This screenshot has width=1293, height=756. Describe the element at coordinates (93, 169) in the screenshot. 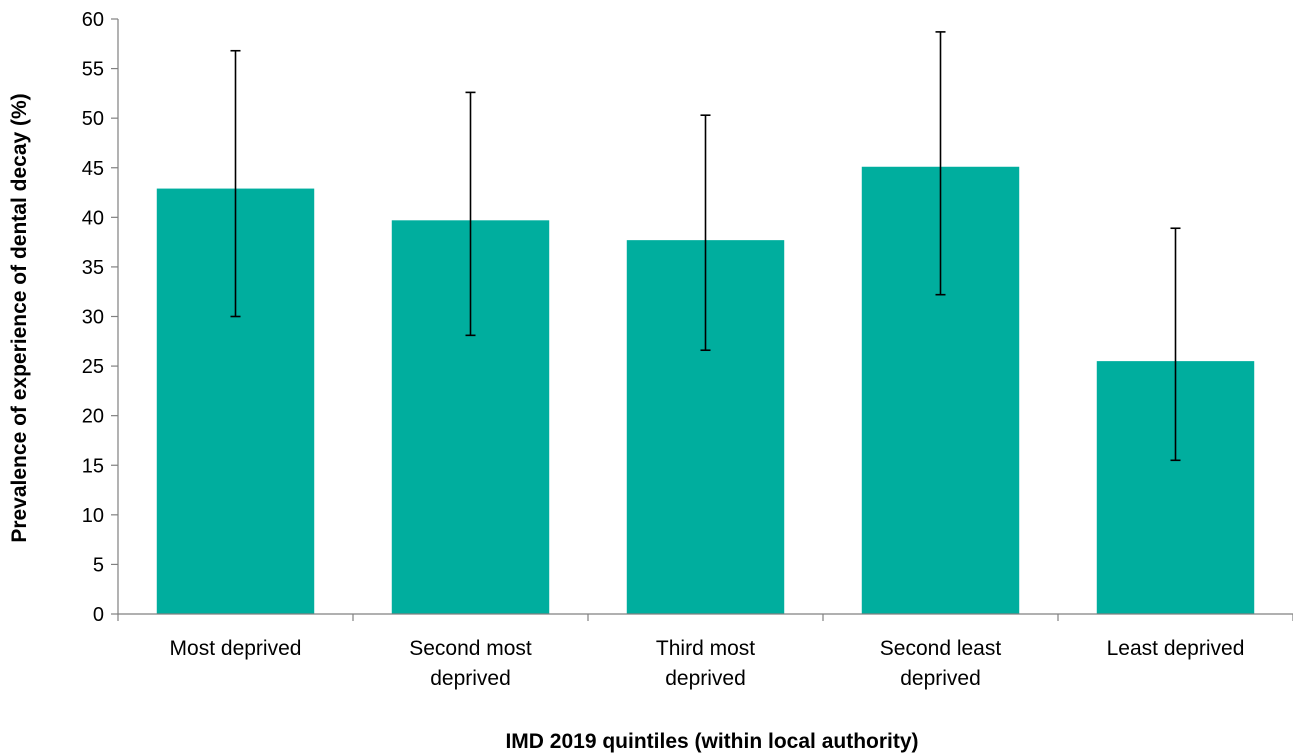

I see `y-tick-label: 45` at that location.